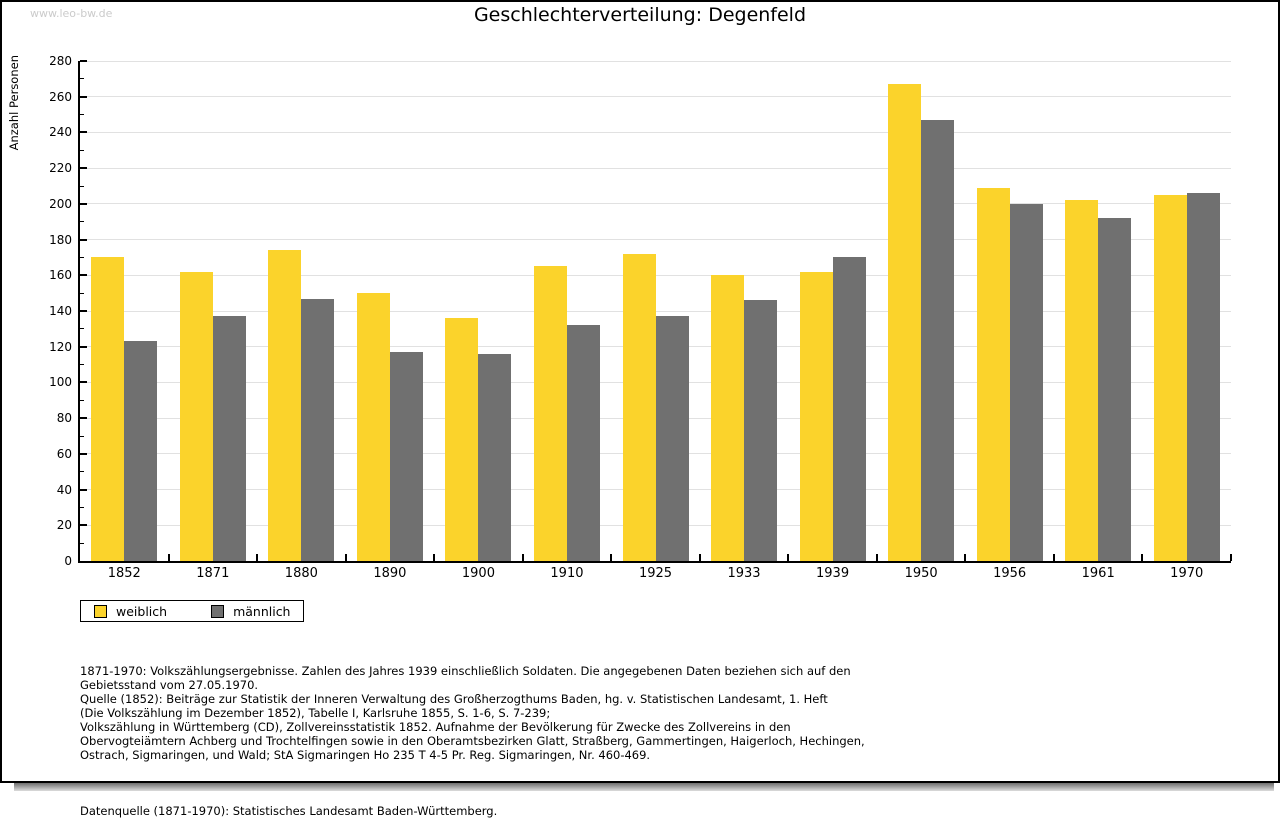 The image size is (1280, 832). What do you see at coordinates (905, 322) in the screenshot?
I see `bar-weiblich-1950` at bounding box center [905, 322].